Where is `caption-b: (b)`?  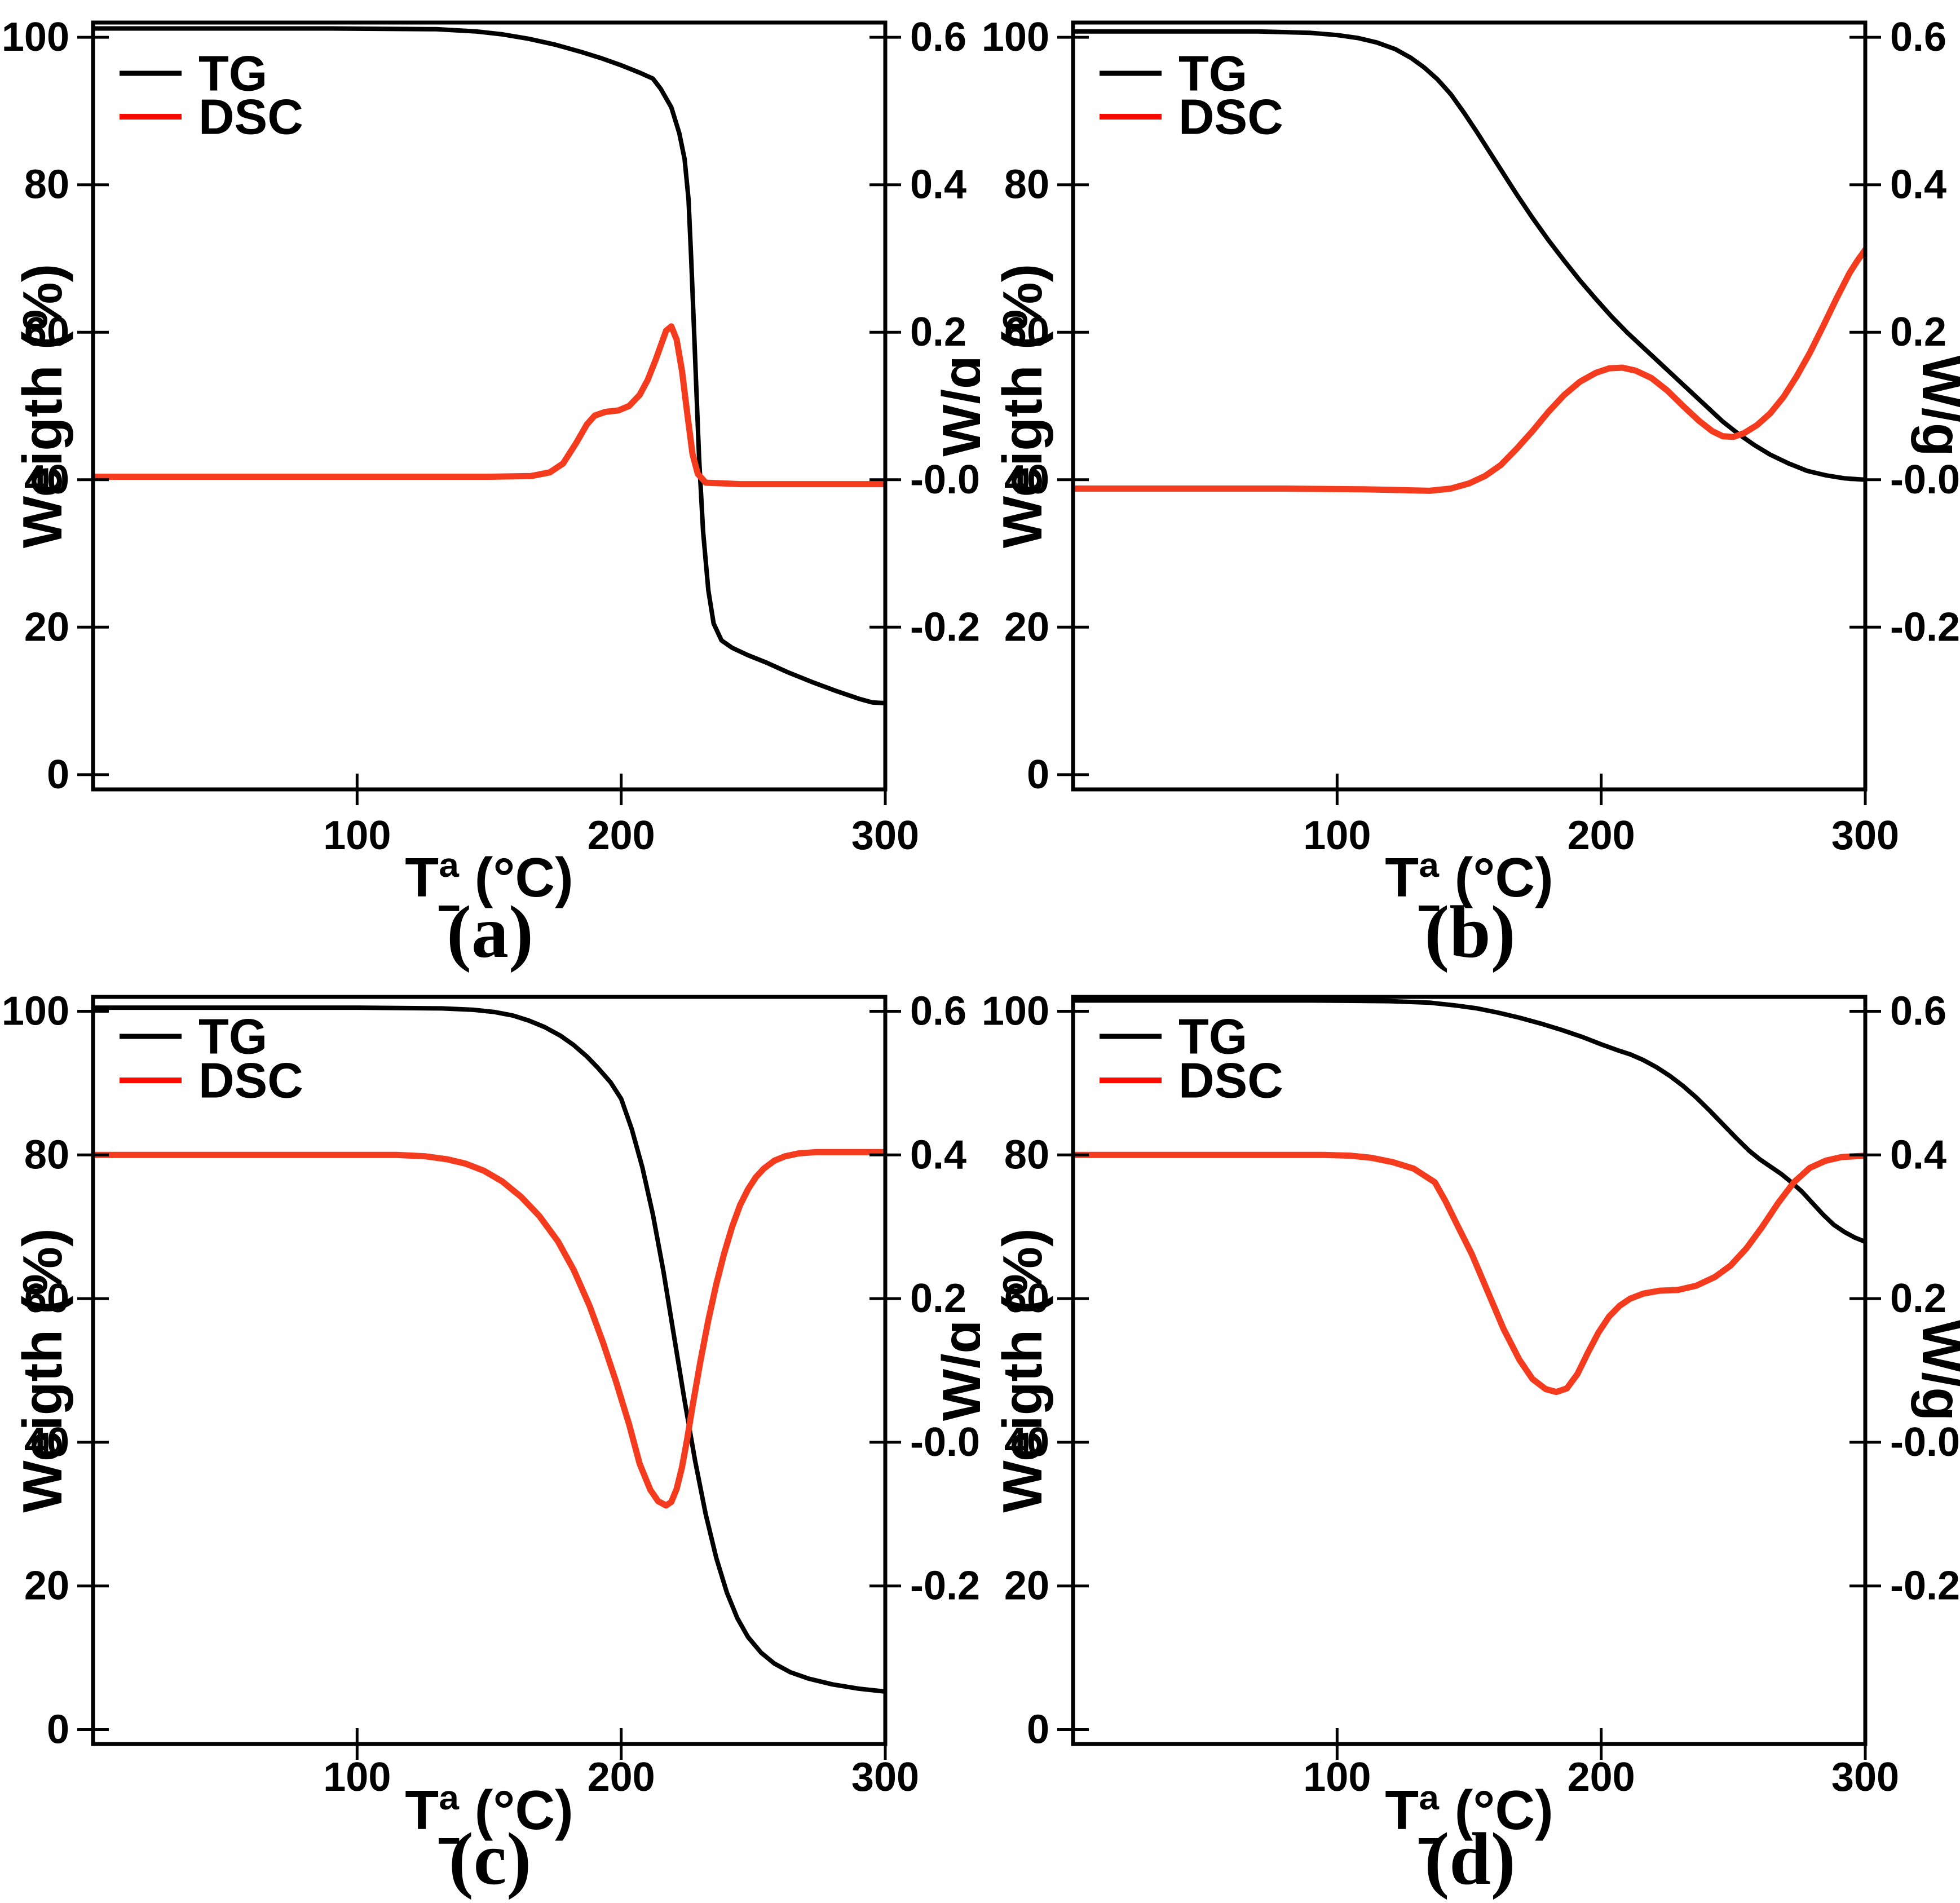
caption-b: (b) is located at coordinates (1470, 931).